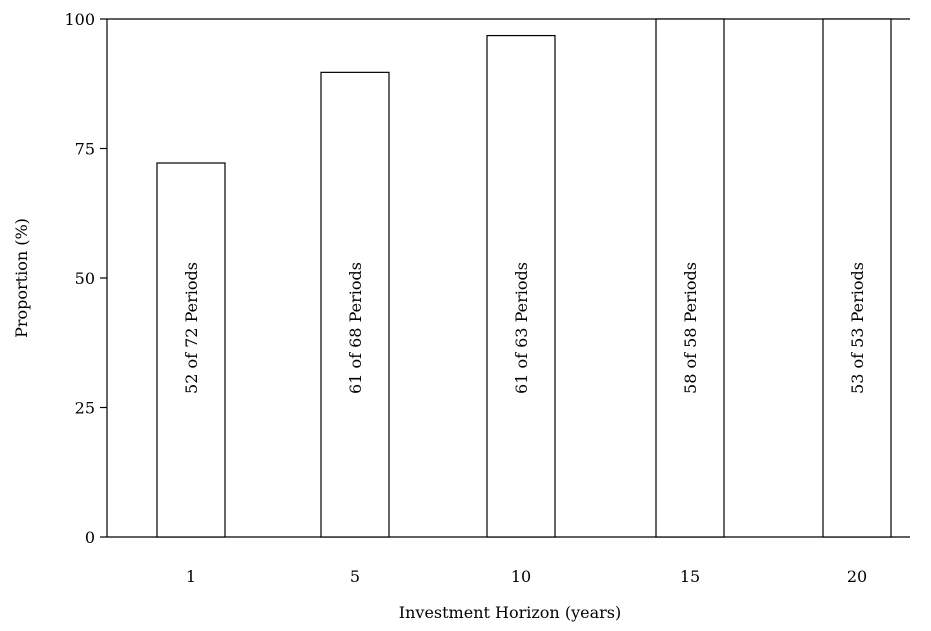 The image size is (931, 631). I want to click on x-tick-label: 1, so click(191, 576).